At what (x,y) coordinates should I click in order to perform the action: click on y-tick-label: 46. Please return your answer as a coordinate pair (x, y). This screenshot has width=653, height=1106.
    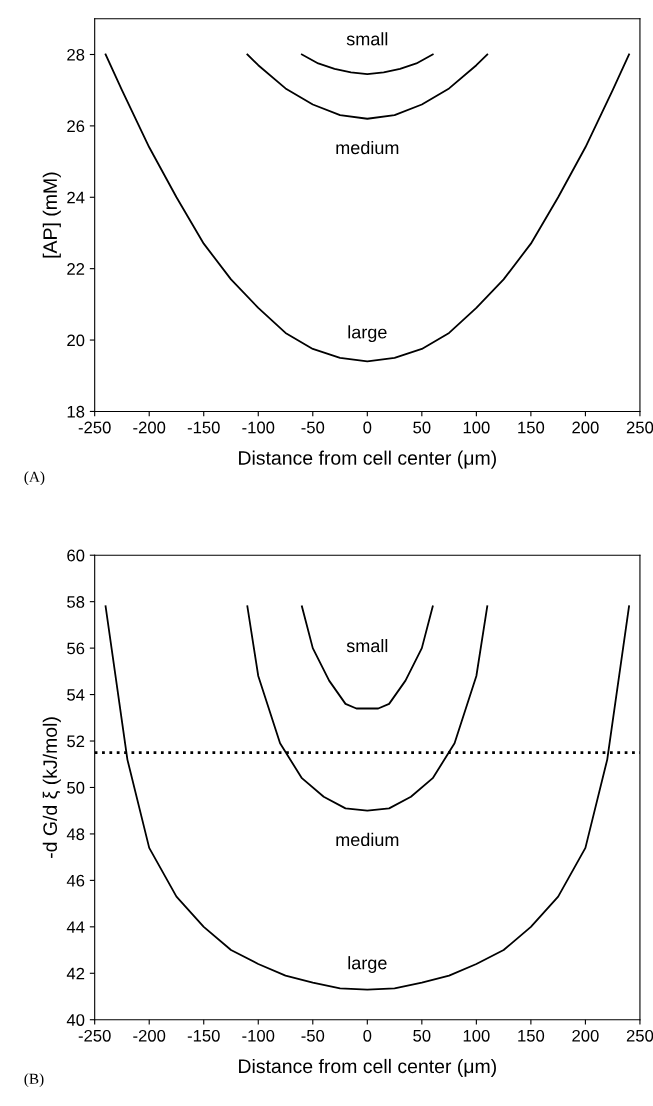
    Looking at the image, I should click on (75, 880).